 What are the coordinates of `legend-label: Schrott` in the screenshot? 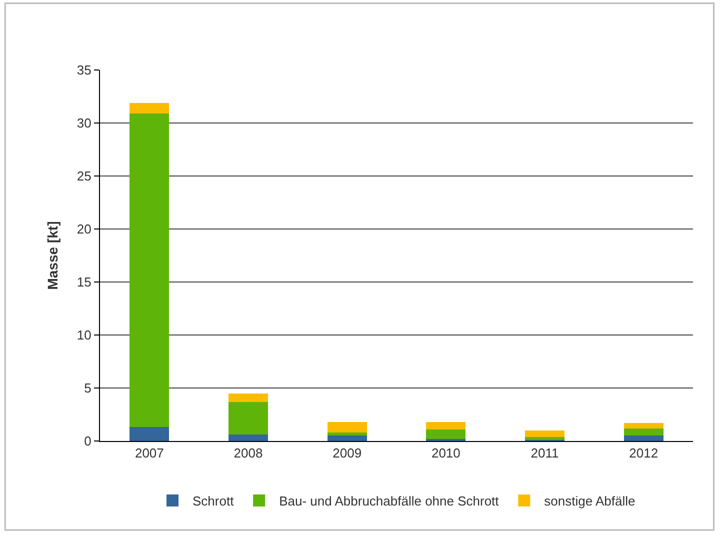 It's located at (213, 501).